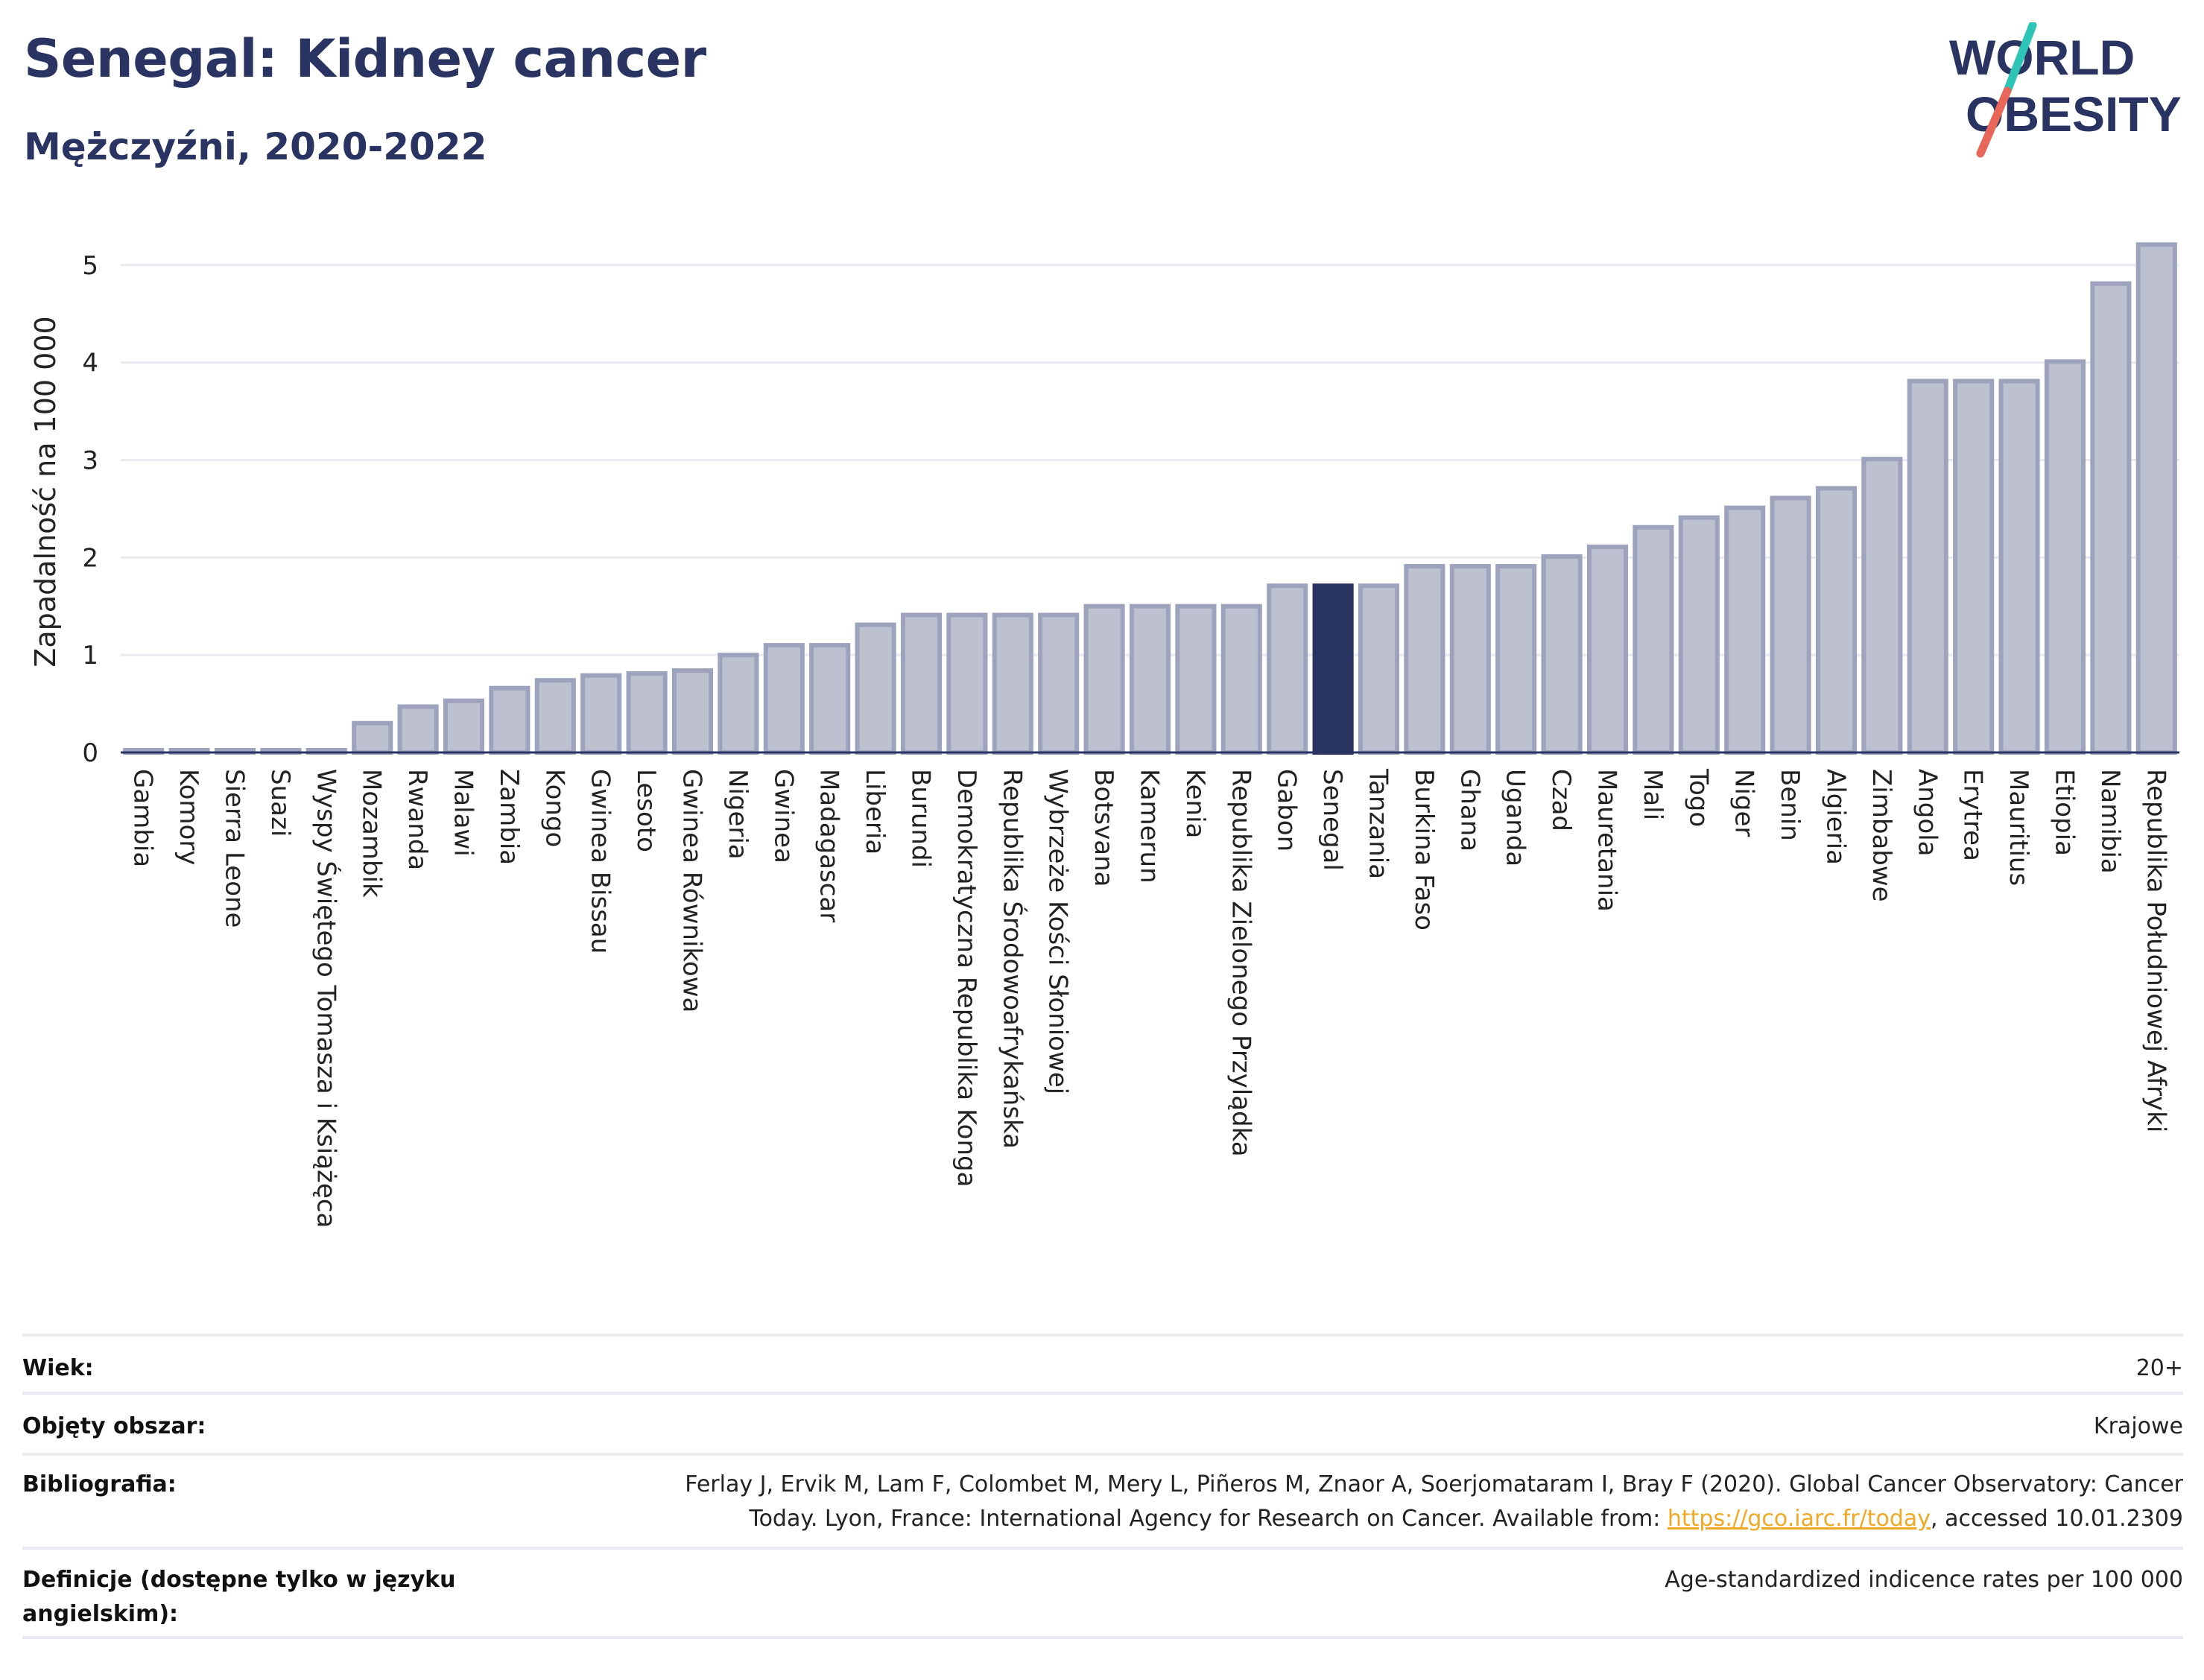 The width and height of the screenshot is (2204, 1680). Describe the element at coordinates (1241, 679) in the screenshot. I see `bar-republika-zielonego-przylądka` at that location.